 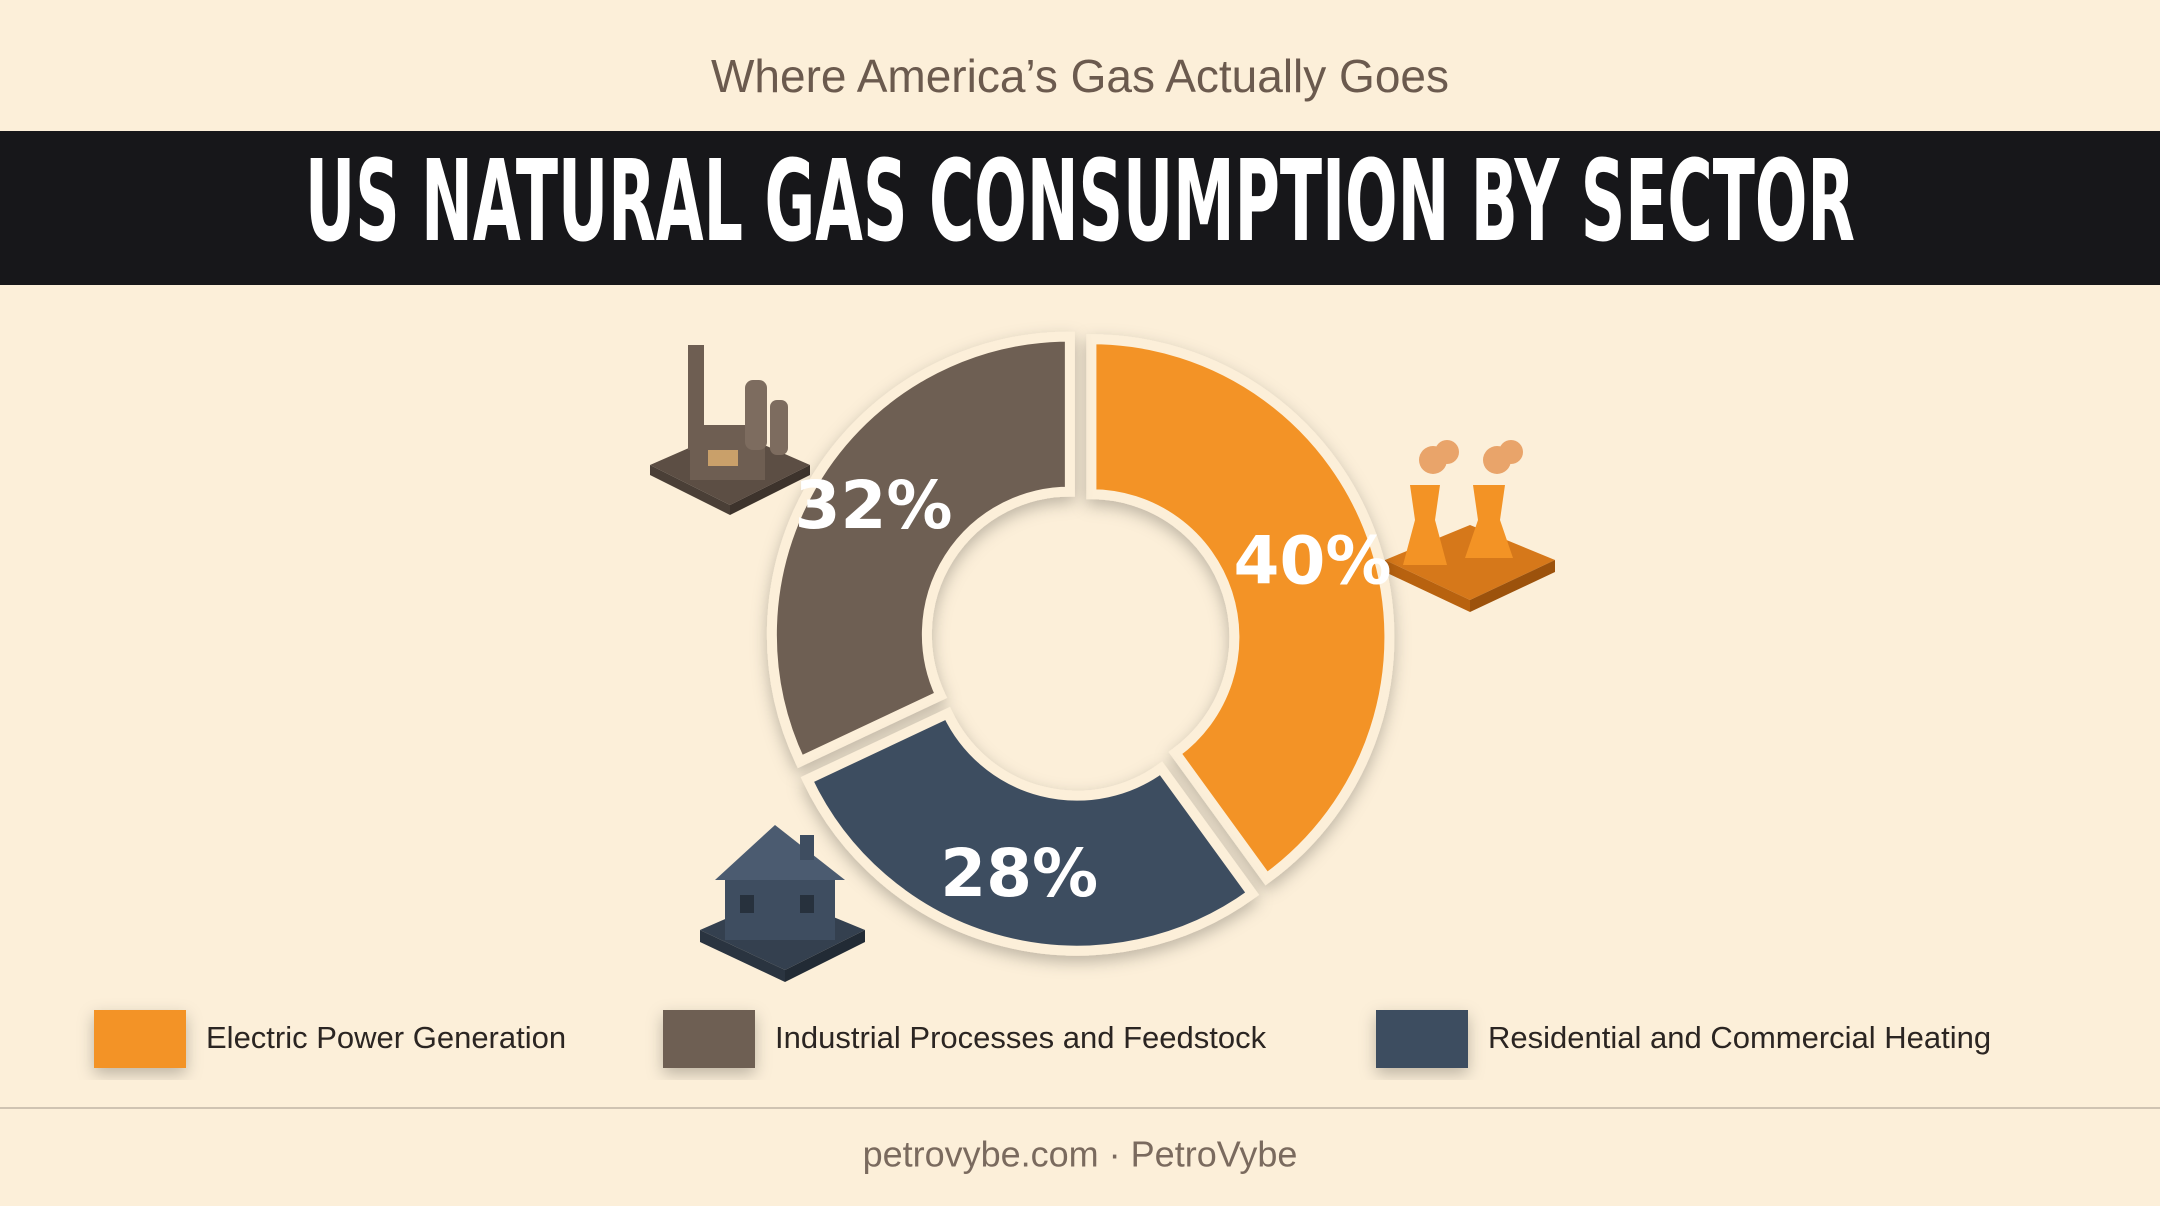 I want to click on title-band, so click(x=1080, y=208).